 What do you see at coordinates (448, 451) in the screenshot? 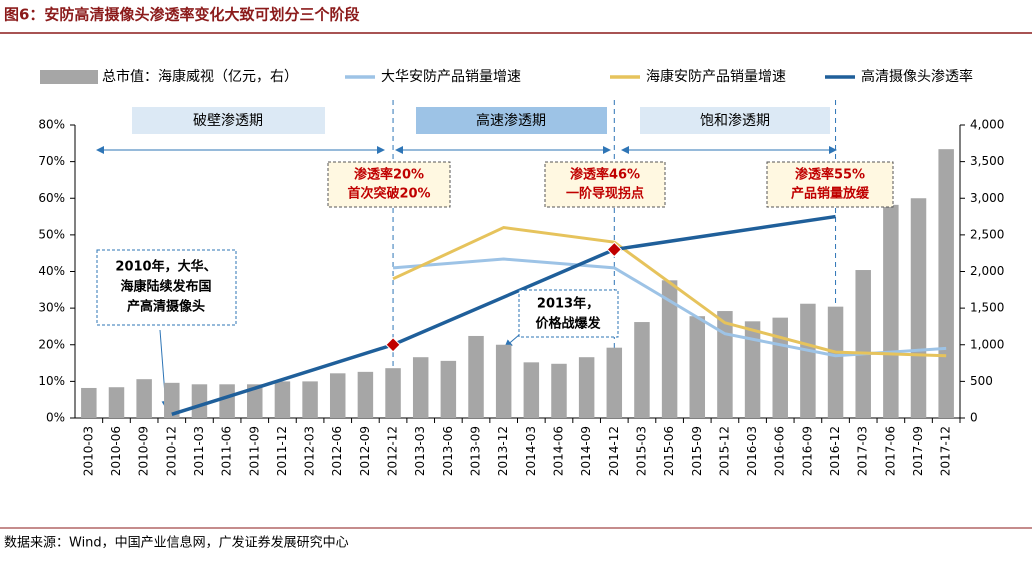
I see `x-tick-label: 2013-06` at bounding box center [448, 451].